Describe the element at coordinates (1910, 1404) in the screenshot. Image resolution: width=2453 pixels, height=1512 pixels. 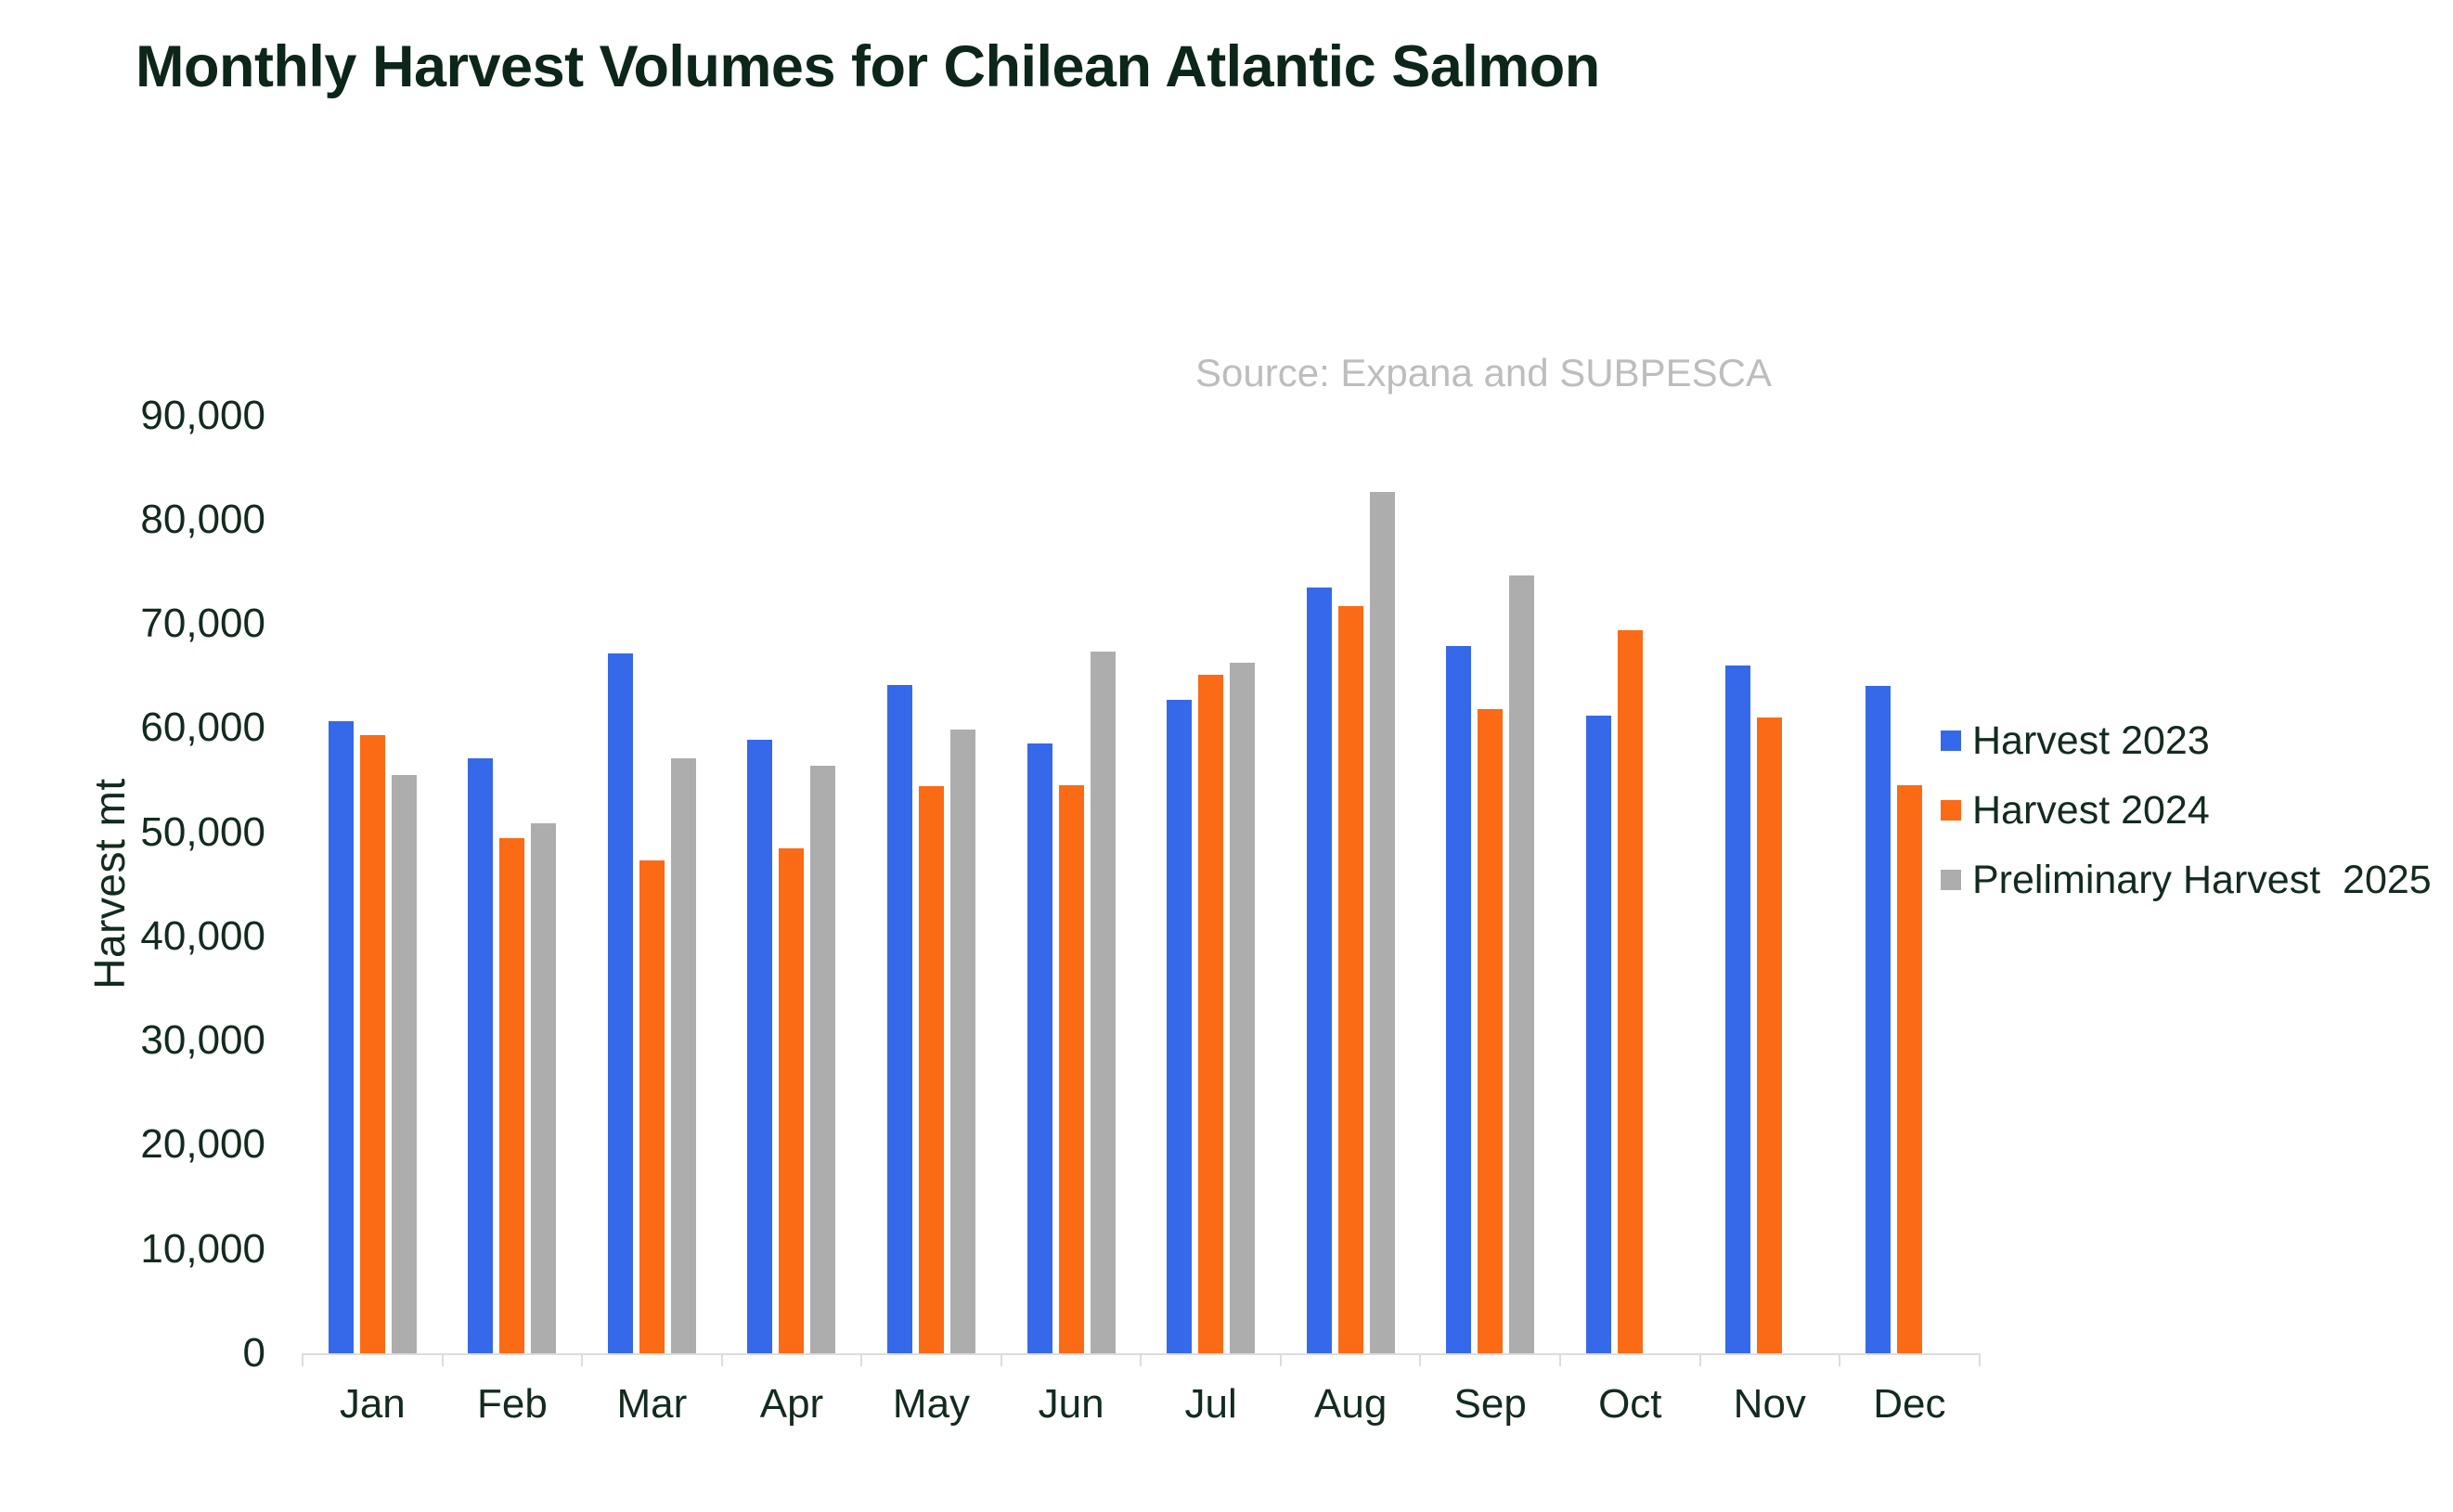
I see `x-label-dec: Dec` at that location.